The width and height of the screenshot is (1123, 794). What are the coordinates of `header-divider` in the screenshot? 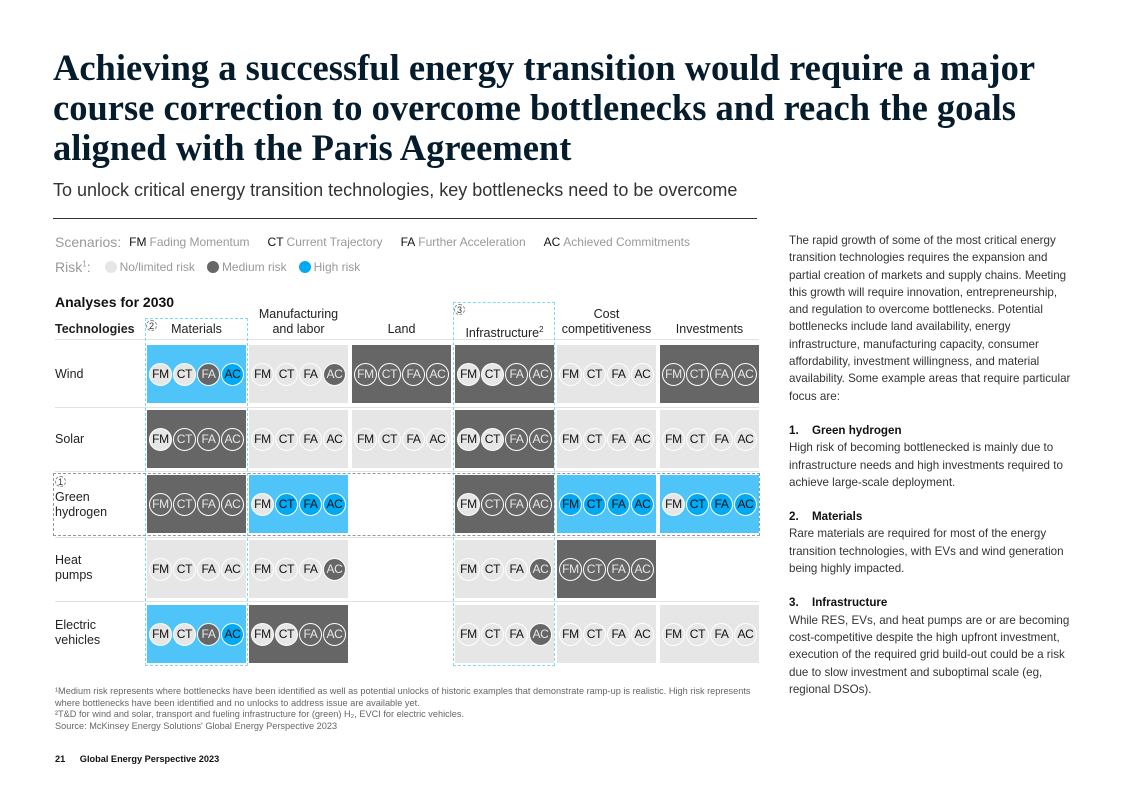 It's located at (407, 339).